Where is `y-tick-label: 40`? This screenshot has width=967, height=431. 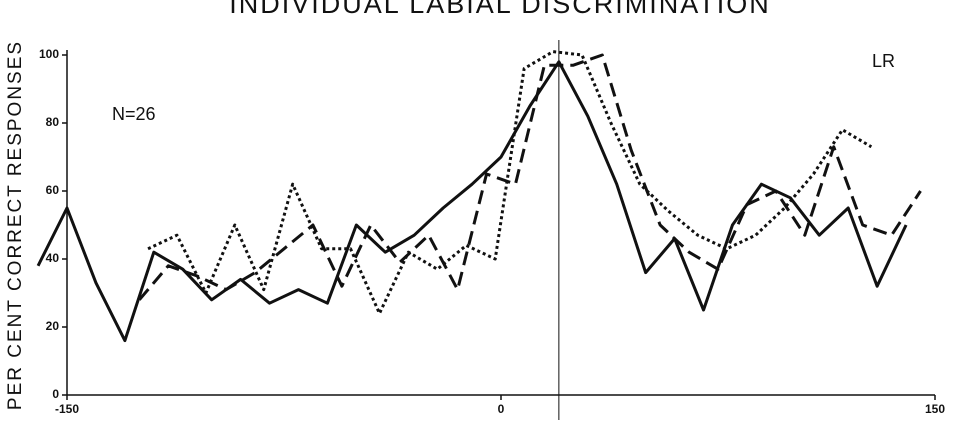
y-tick-label: 40 is located at coordinates (53, 258).